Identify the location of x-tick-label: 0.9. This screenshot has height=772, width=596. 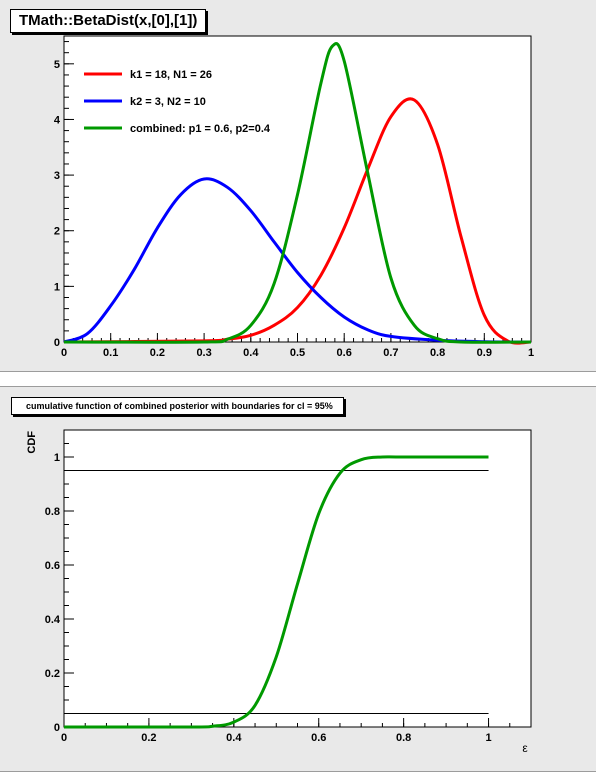
(484, 353).